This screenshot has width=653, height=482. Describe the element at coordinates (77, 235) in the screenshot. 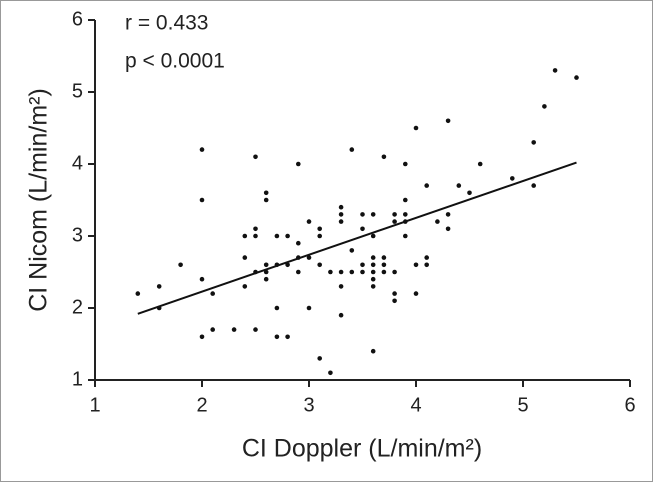

I see `y-tick-label: 3` at that location.